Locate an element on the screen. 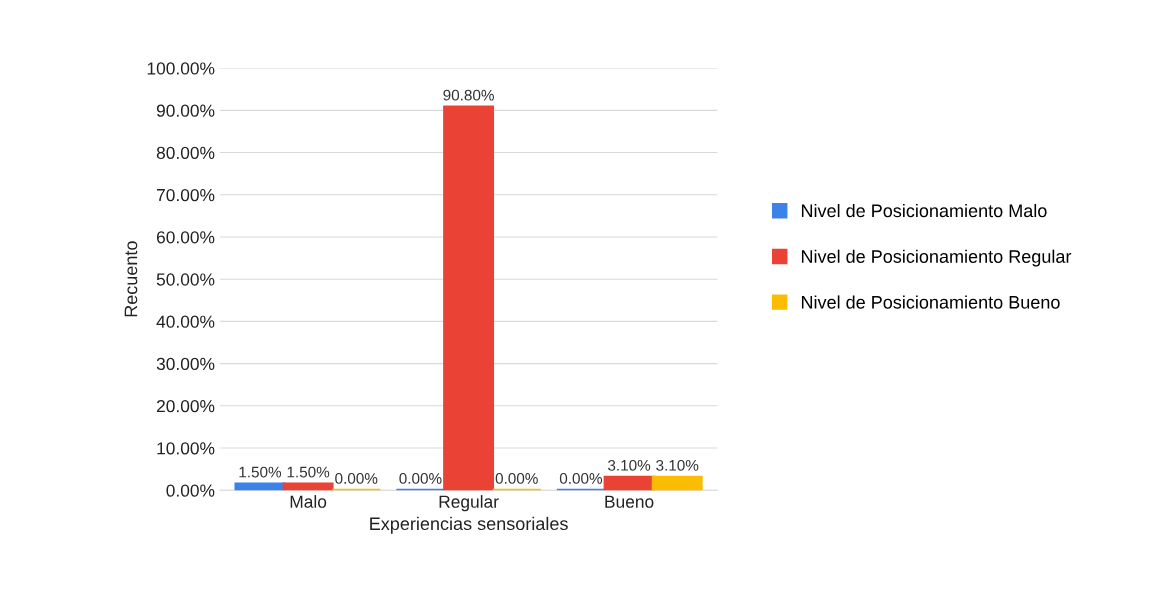 The height and width of the screenshot is (603, 1157). y-tick-label: 70.00% is located at coordinates (185, 195).